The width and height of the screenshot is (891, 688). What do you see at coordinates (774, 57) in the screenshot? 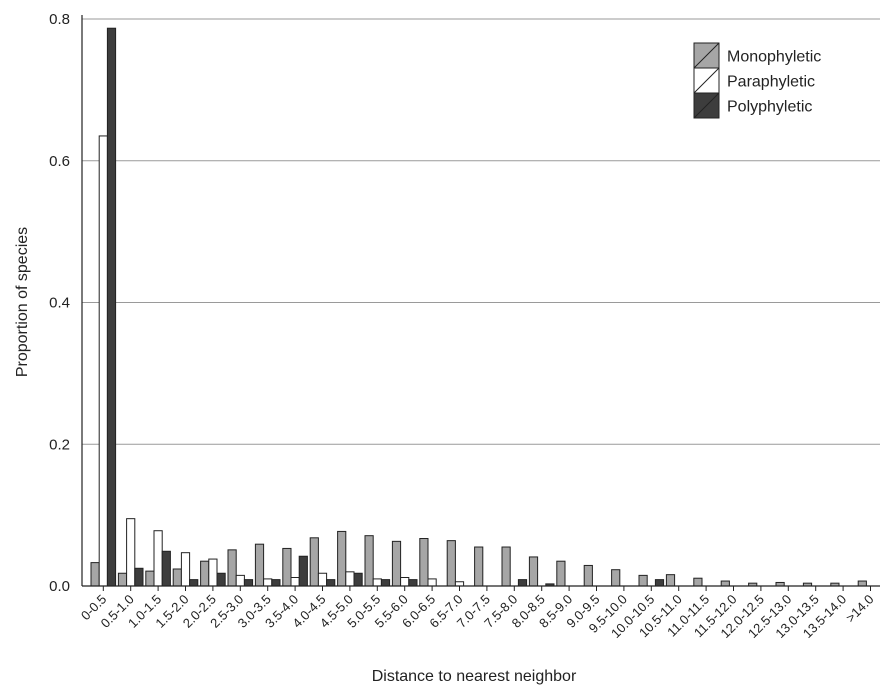
I see `legend-label-monophyletic: Monophyletic` at bounding box center [774, 57].